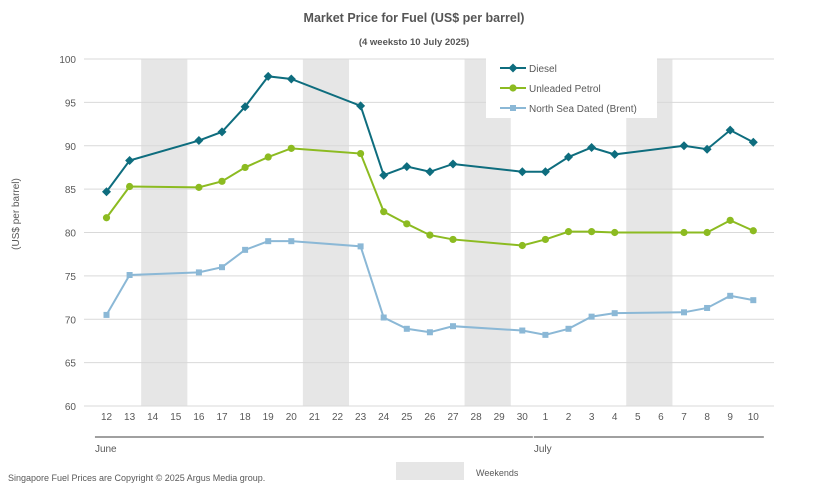  What do you see at coordinates (67, 60) in the screenshot?
I see `y-tick-label: 100` at bounding box center [67, 60].